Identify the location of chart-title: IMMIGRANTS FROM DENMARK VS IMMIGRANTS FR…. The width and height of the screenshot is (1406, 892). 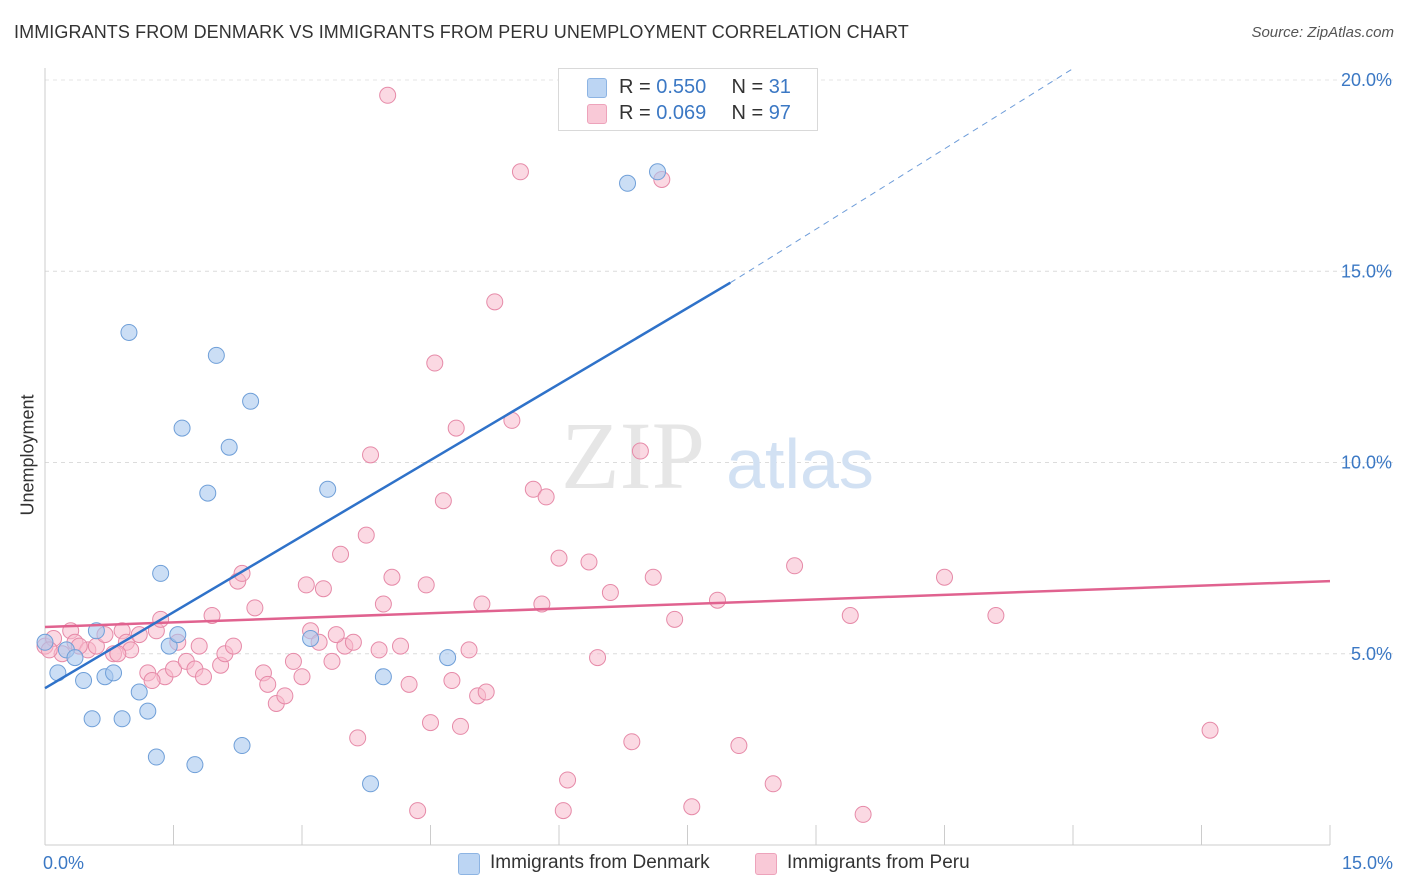
(461, 32).